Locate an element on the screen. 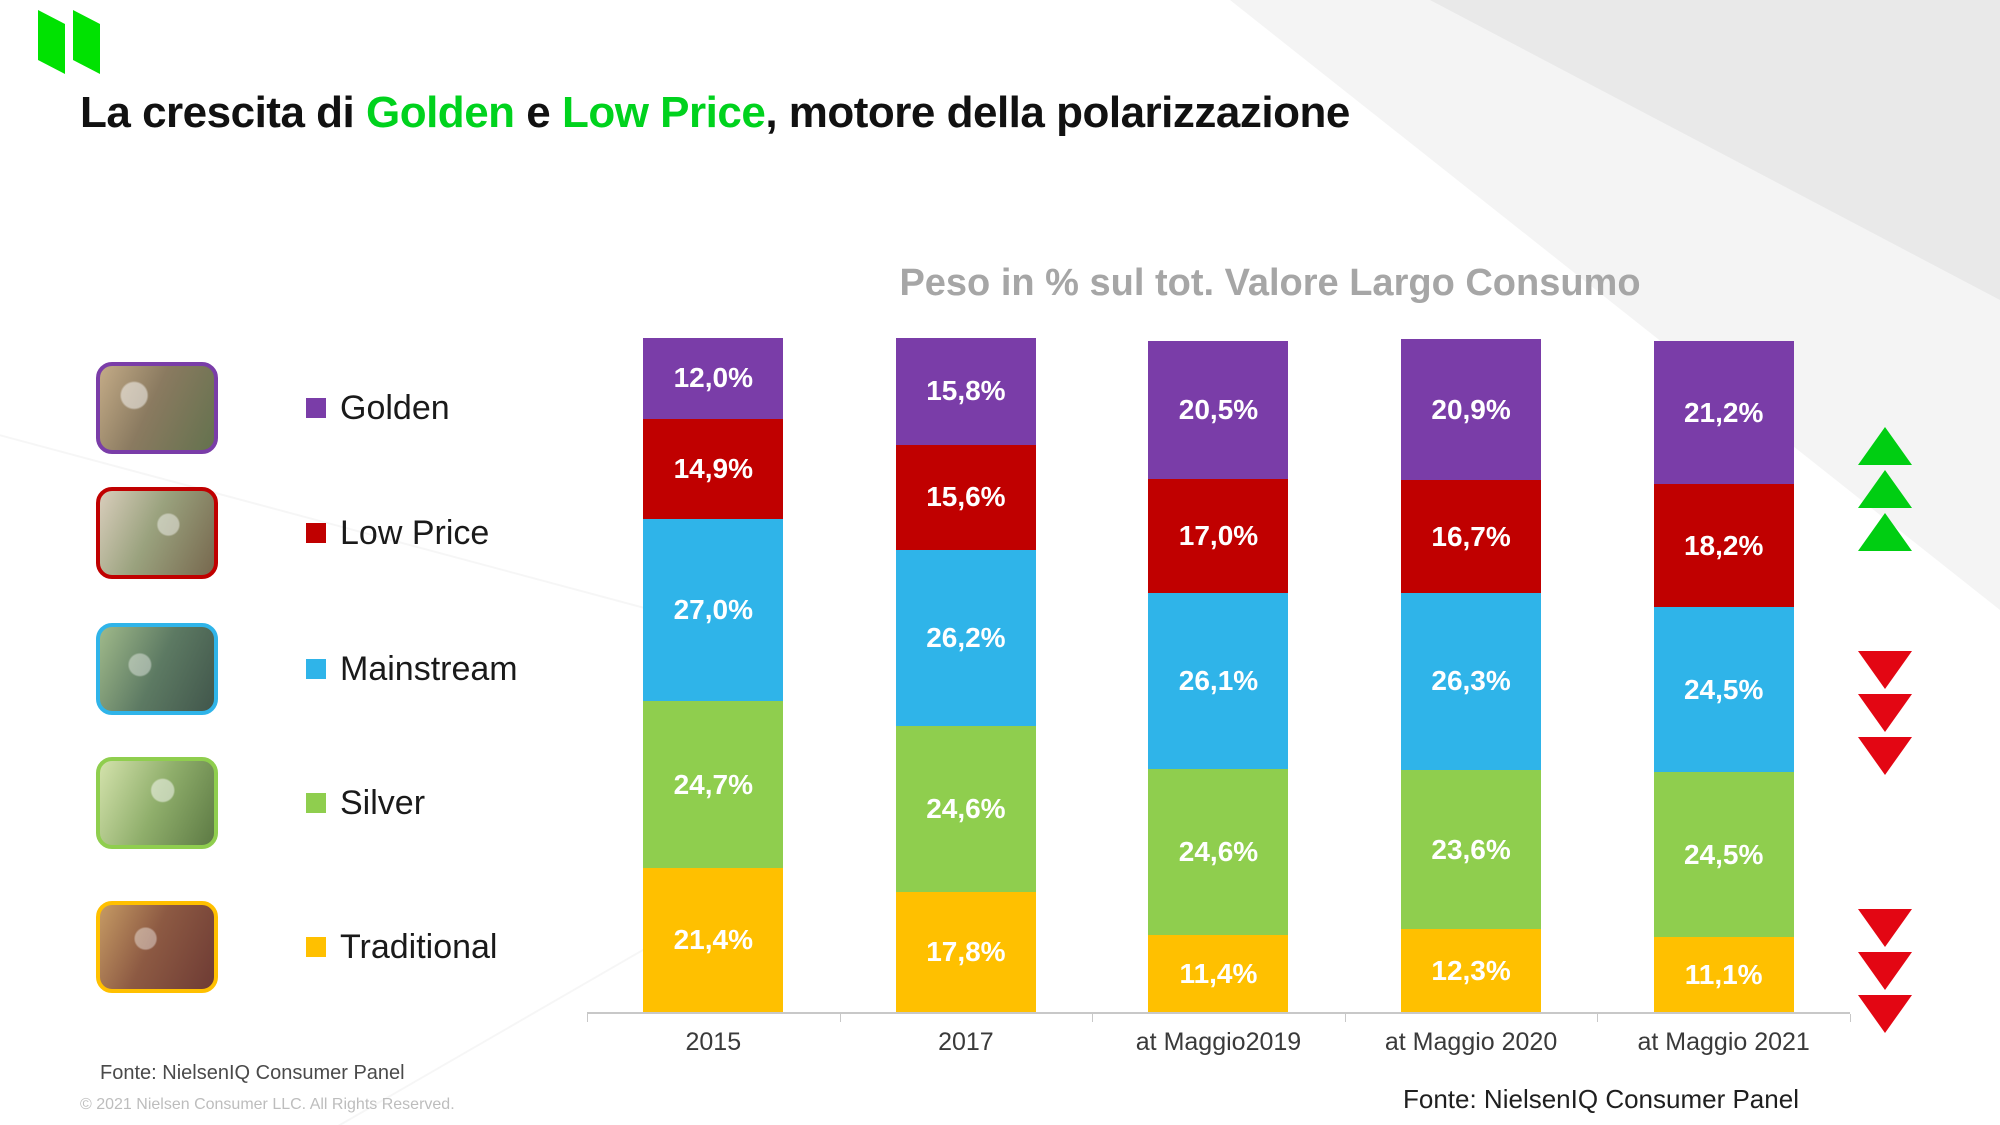 The width and height of the screenshot is (2000, 1125). segment-value-silver: 24,7% is located at coordinates (713, 784).